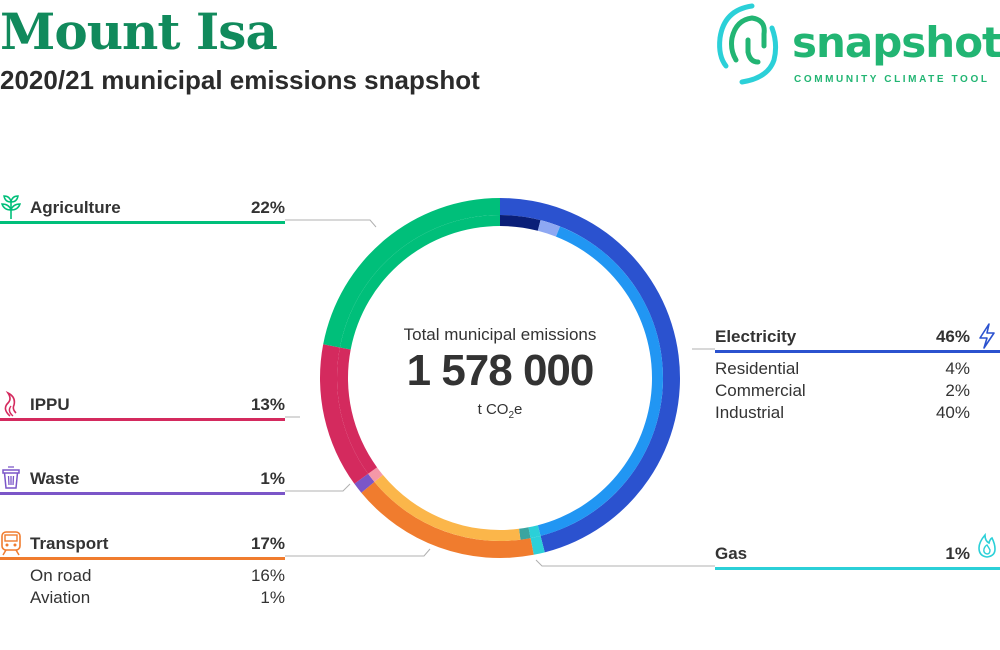 The image size is (1000, 650). What do you see at coordinates (549, 228) in the screenshot?
I see `sub-slice-electricity-commercial` at bounding box center [549, 228].